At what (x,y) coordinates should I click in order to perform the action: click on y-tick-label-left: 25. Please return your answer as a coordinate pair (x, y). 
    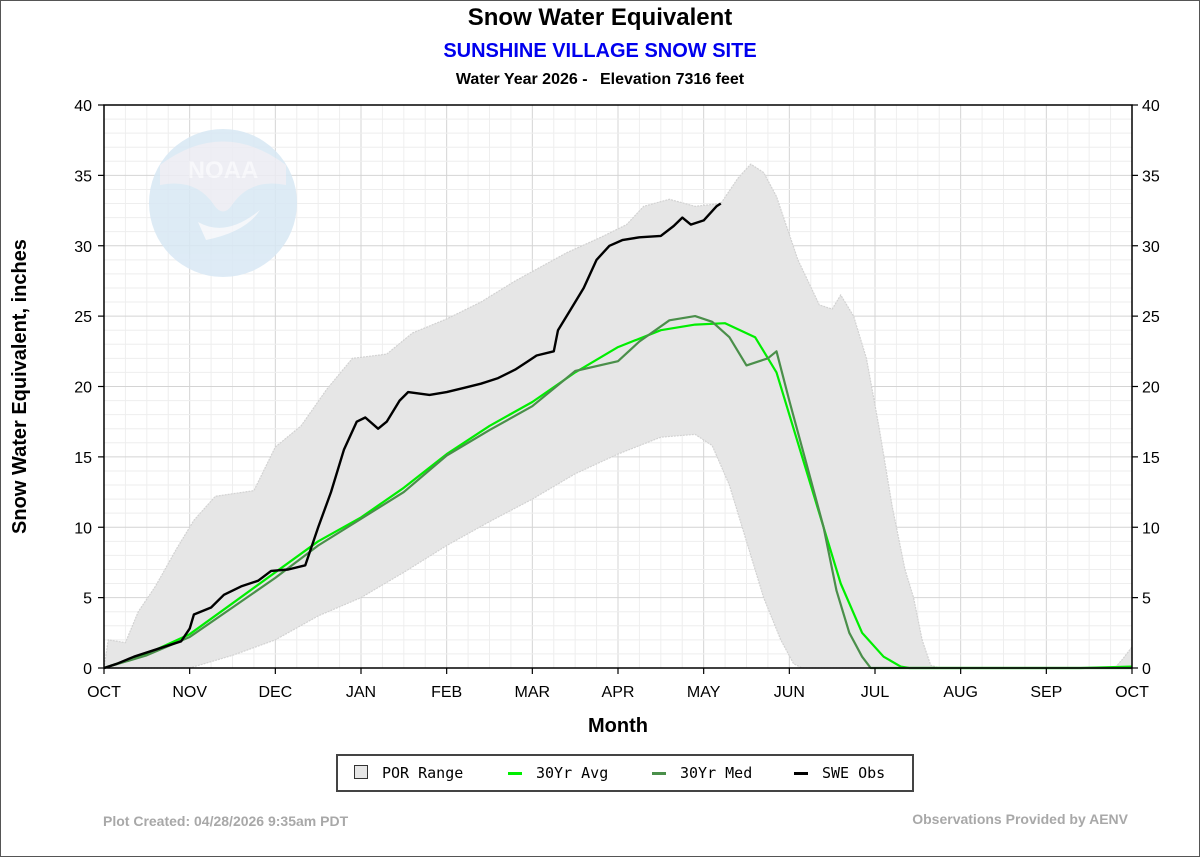
    Looking at the image, I should click on (83, 317).